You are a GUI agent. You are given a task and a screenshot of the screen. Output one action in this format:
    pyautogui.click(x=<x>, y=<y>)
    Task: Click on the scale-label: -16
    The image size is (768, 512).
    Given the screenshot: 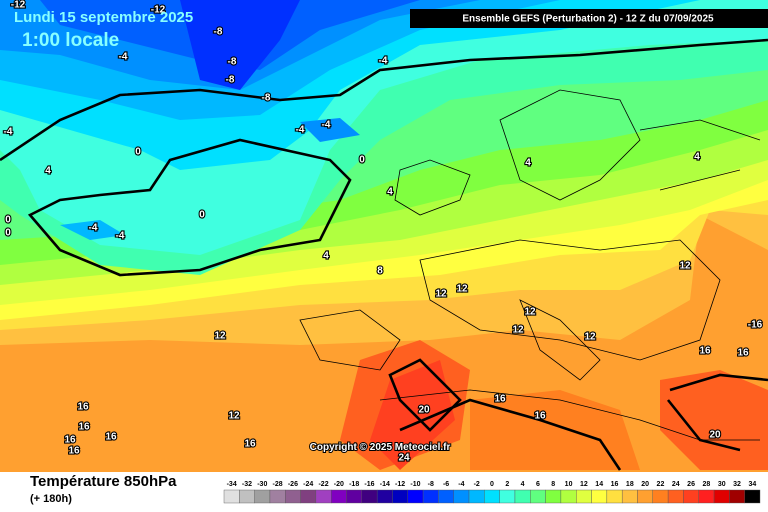 What is the action you would take?
    pyautogui.click(x=369, y=484)
    